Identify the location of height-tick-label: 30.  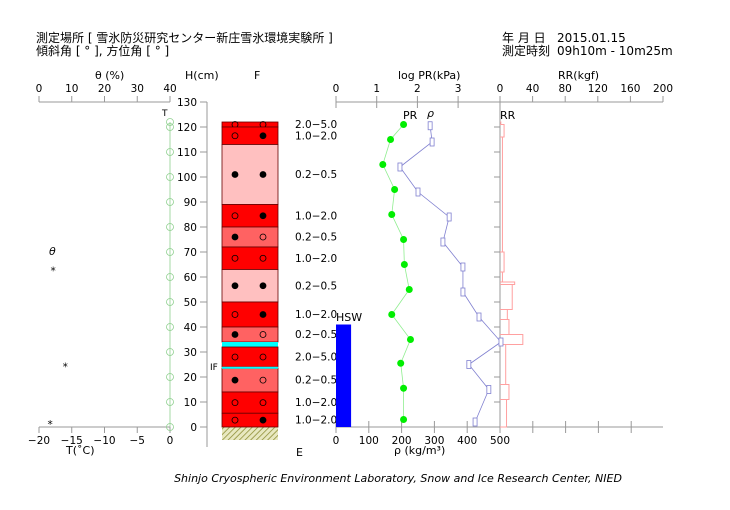
(190, 353).